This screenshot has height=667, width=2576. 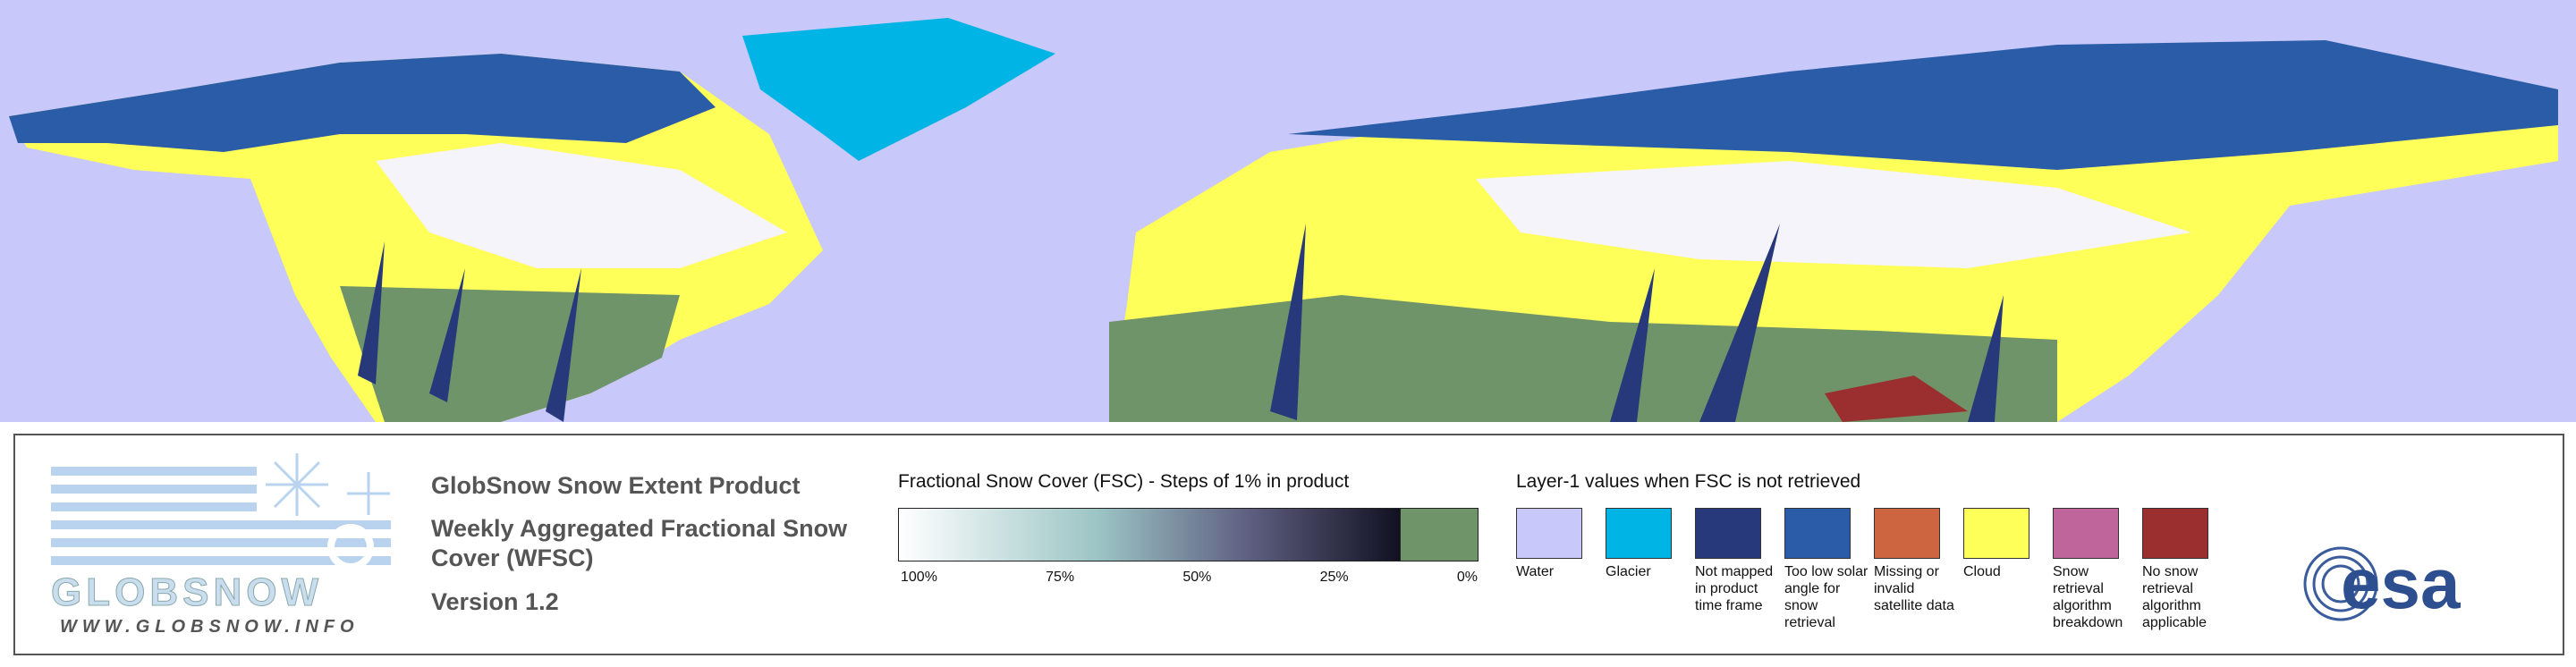 I want to click on fsc-ticks: 100% 75% 50% 25% 0%, so click(x=1189, y=578).